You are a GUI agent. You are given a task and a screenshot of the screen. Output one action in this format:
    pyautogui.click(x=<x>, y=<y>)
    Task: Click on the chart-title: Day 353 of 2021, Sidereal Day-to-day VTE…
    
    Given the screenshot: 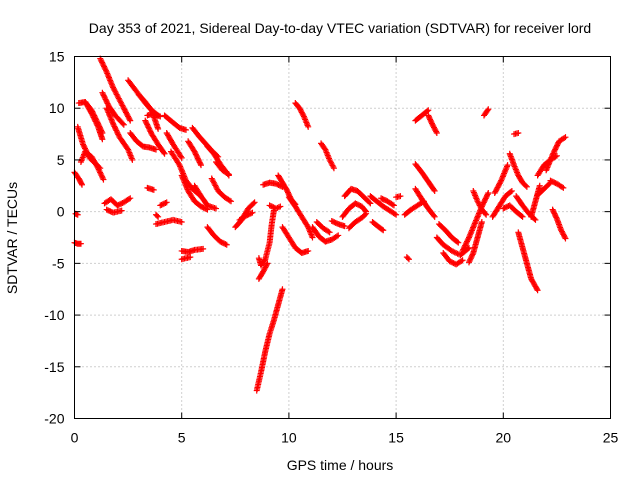 What is the action you would take?
    pyautogui.click(x=340, y=28)
    